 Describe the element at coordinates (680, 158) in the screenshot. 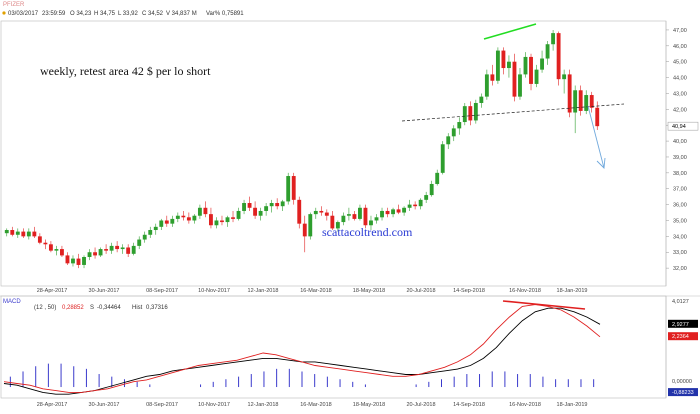

I see `price-y-tick-label: 39,00` at that location.